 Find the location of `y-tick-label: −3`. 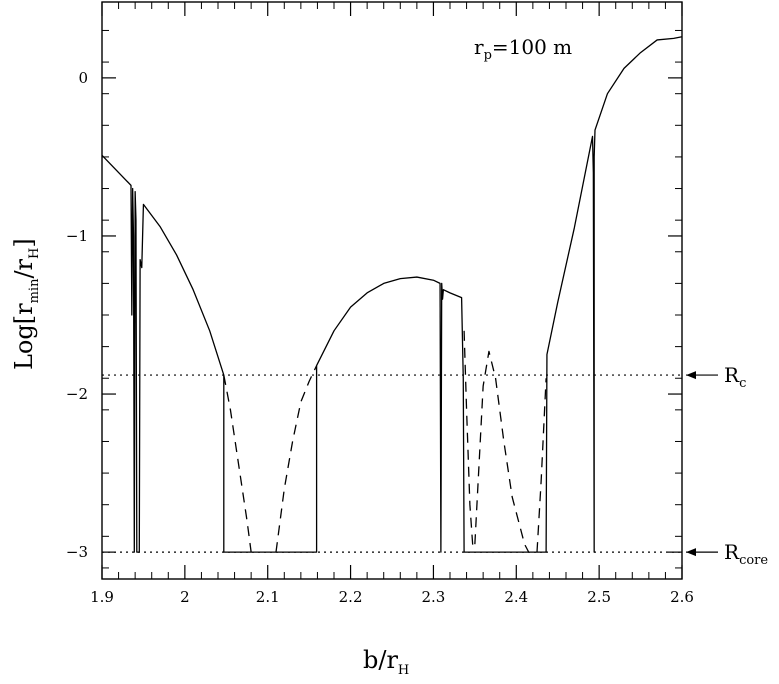

y-tick-label: −3 is located at coordinates (77, 552).